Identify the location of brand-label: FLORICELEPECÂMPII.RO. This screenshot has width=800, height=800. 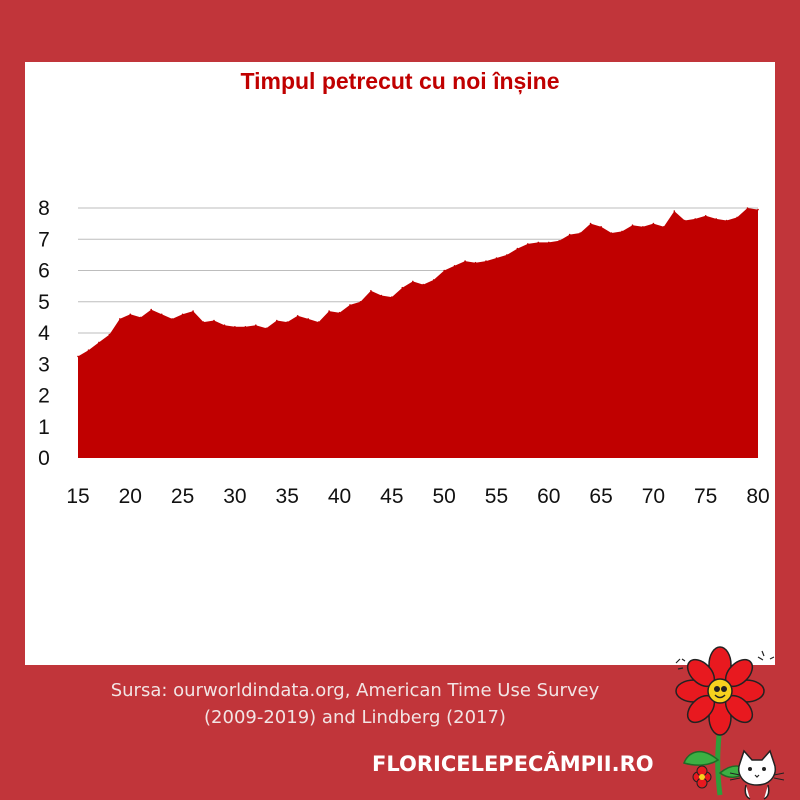
(513, 764).